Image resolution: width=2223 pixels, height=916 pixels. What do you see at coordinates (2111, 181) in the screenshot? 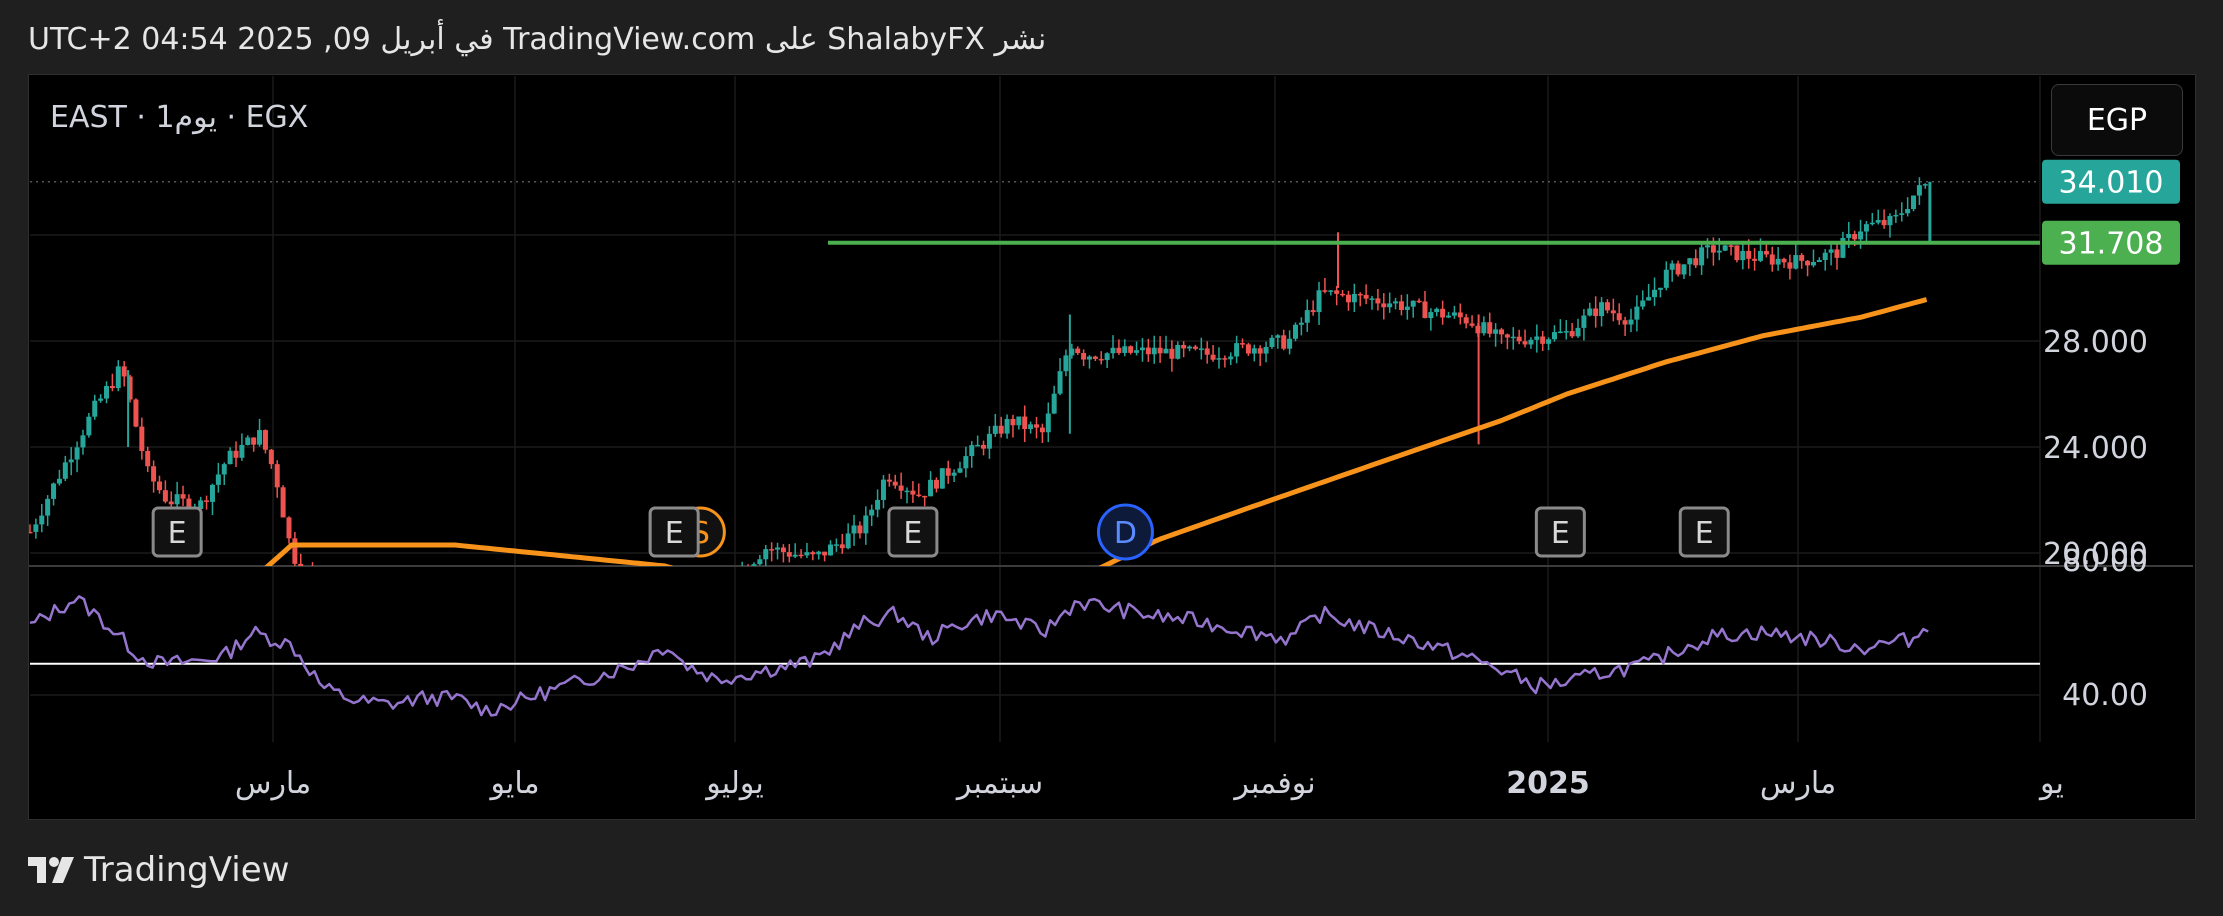
I see `price-label-box` at bounding box center [2111, 181].